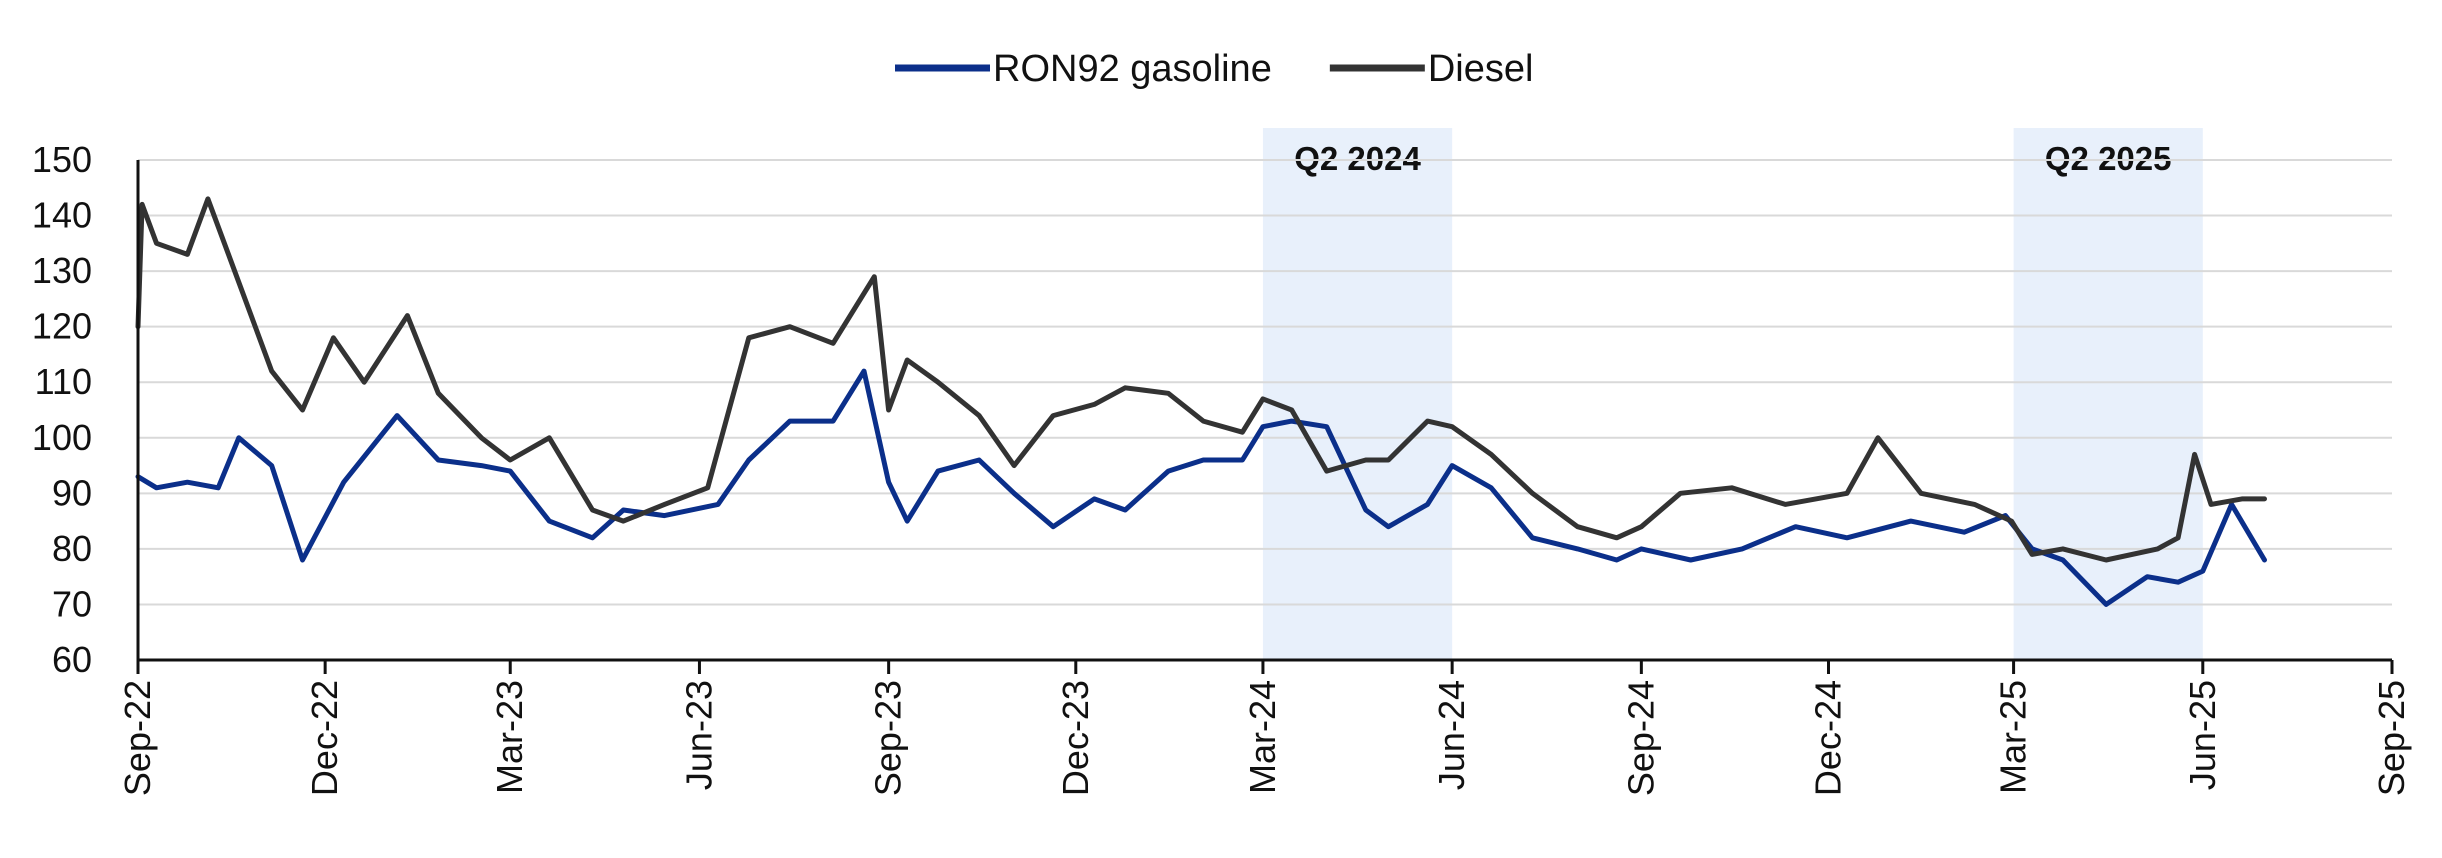 The image size is (2442, 858). I want to click on shaded-region-label: Q2 2024, so click(1357, 158).